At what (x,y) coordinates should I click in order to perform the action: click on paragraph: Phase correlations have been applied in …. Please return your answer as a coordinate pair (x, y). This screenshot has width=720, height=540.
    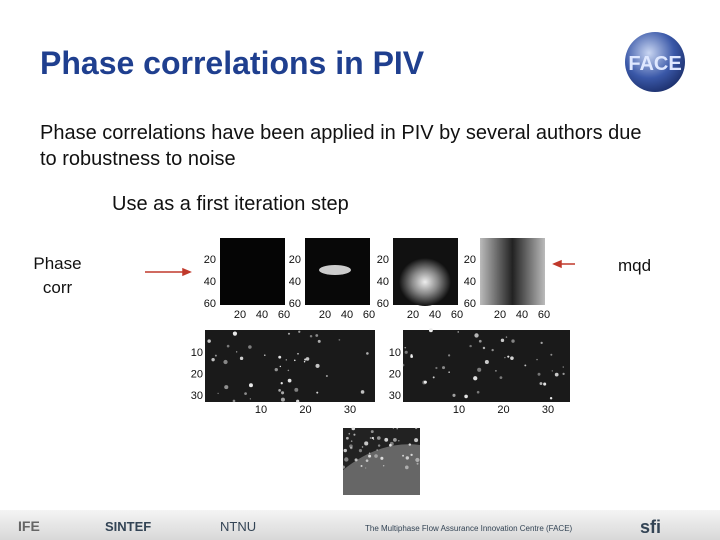
    Looking at the image, I should click on (341, 146).